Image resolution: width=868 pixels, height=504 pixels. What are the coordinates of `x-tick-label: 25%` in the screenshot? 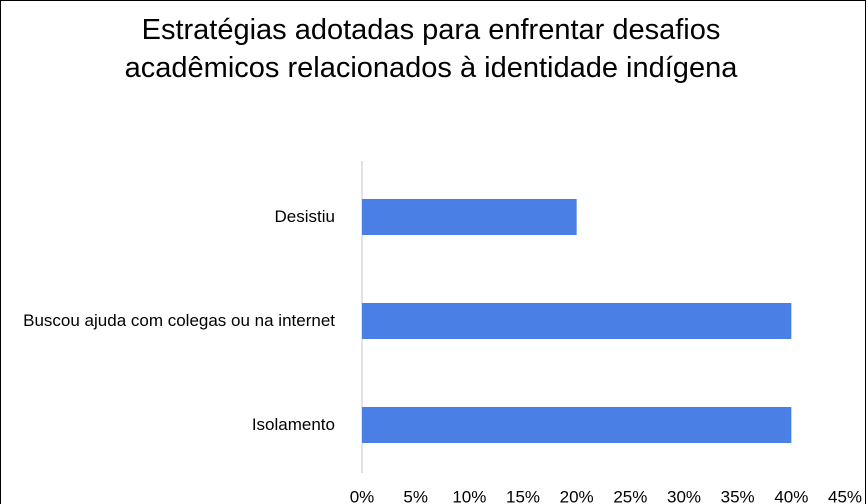 It's located at (630, 495).